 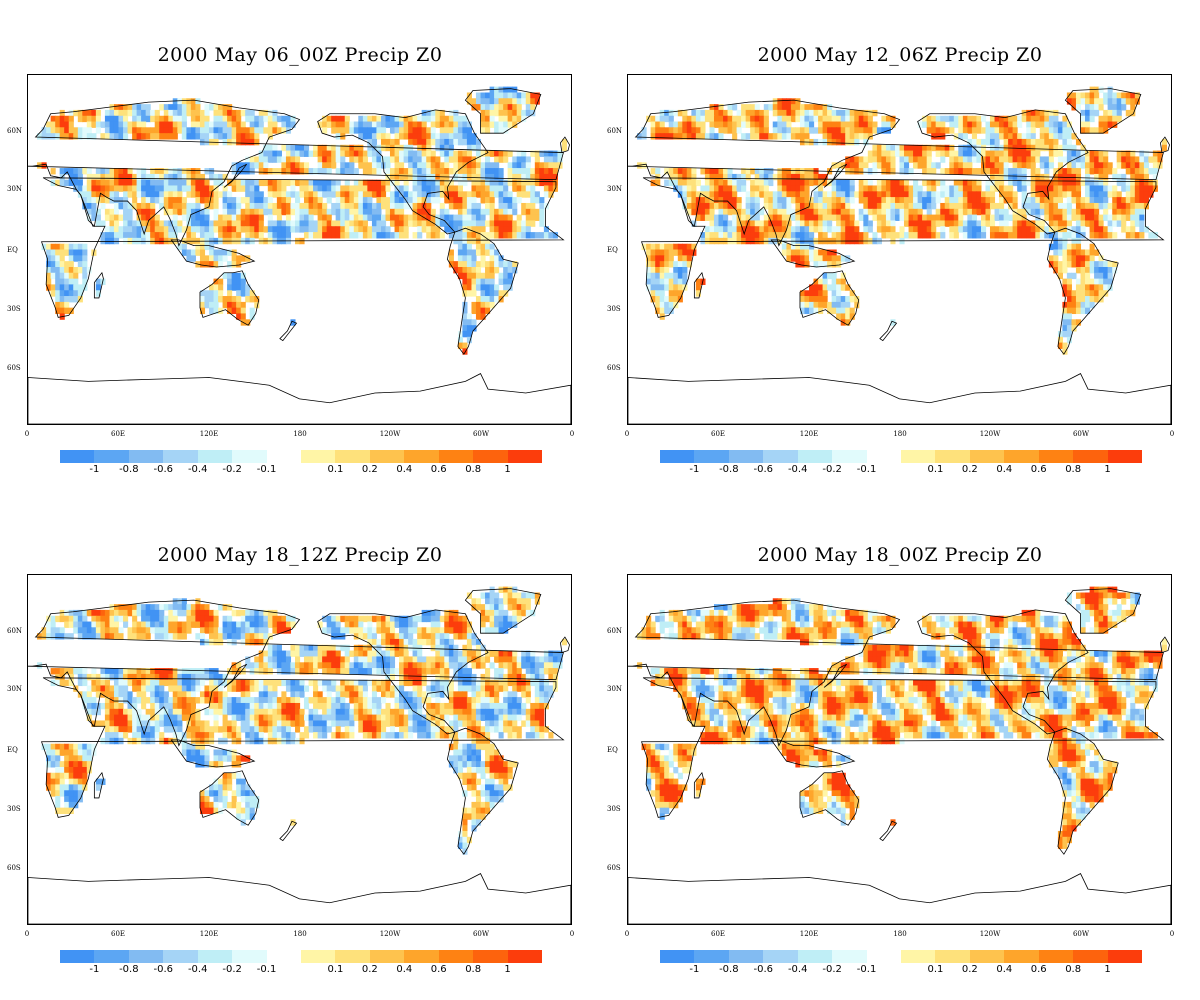 I want to click on namerica-coastline, so click(x=403, y=672).